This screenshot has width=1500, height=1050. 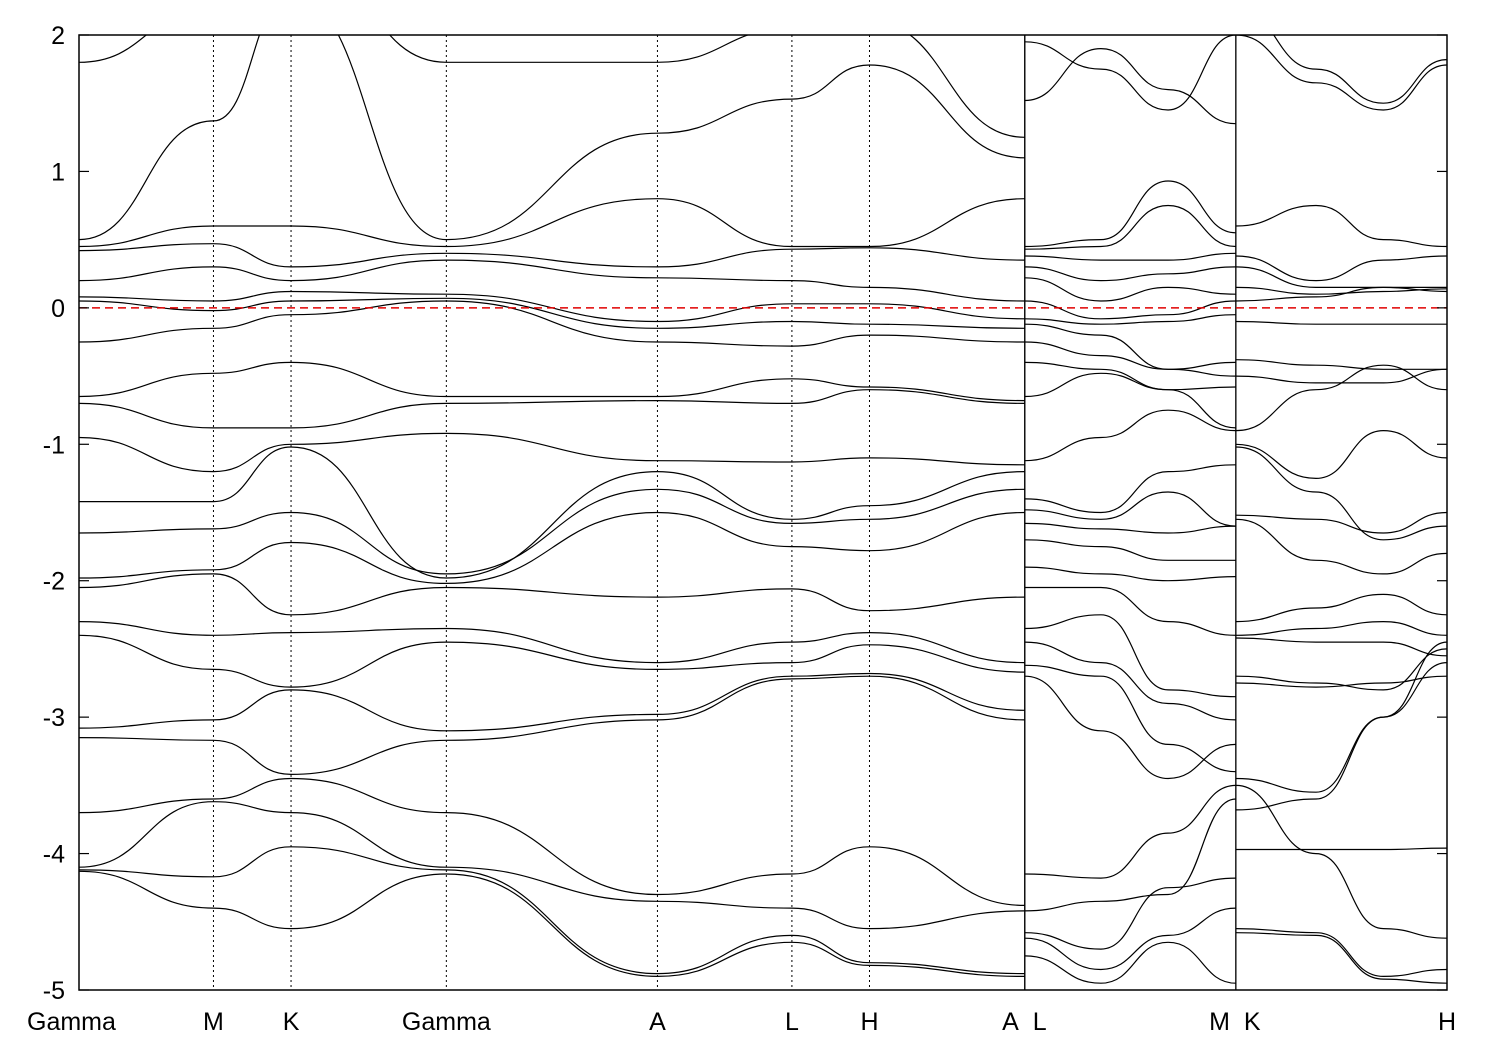 I want to click on y-tick-label: 2, so click(x=58, y=36).